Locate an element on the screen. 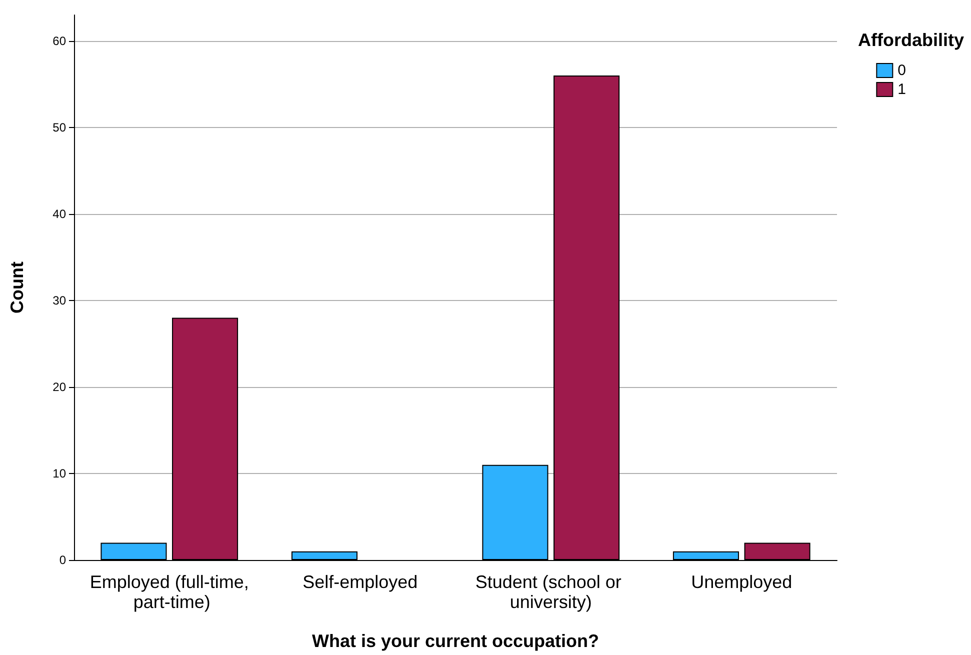 This screenshot has width=971, height=655. legend-label: 1 is located at coordinates (902, 89).